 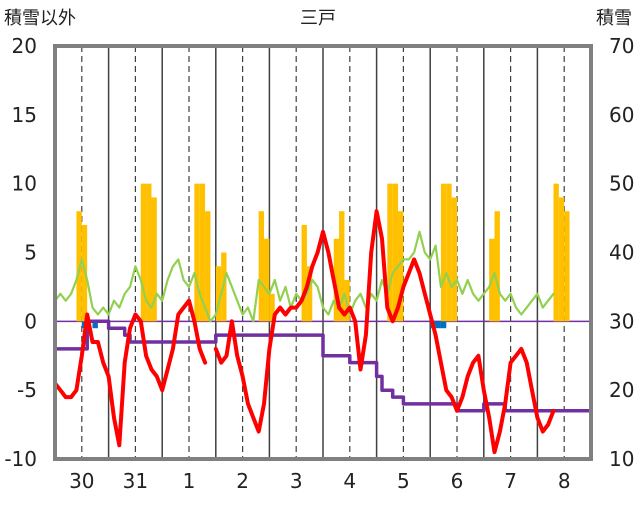 I want to click on x-day-label: 5, so click(x=403, y=481).